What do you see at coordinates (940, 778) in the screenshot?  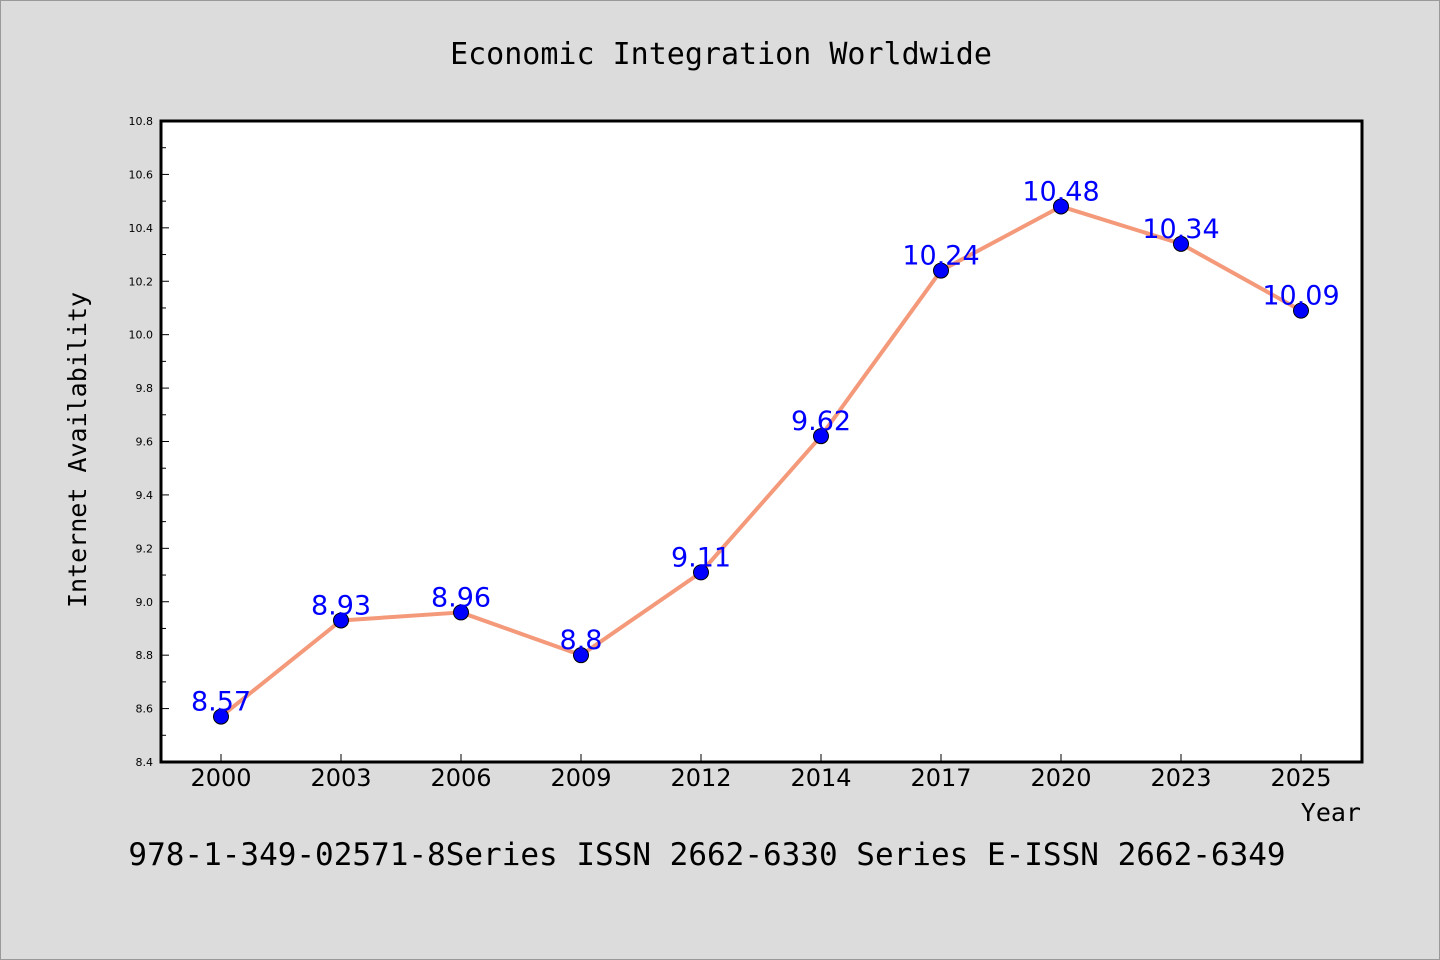 I see `x-tick-label: 2017` at bounding box center [940, 778].